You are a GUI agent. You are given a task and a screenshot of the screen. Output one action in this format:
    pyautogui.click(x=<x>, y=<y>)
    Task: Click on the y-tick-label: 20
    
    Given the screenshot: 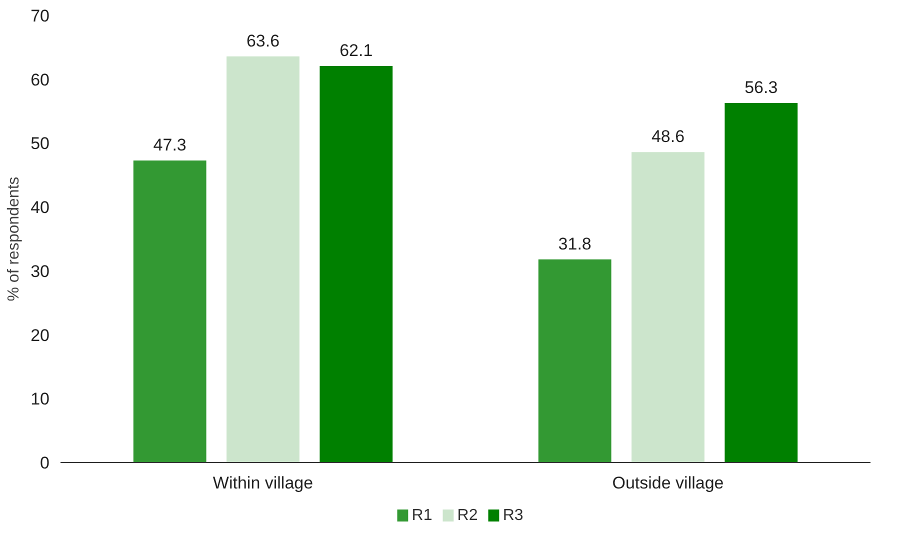 What is the action you would take?
    pyautogui.click(x=40, y=335)
    